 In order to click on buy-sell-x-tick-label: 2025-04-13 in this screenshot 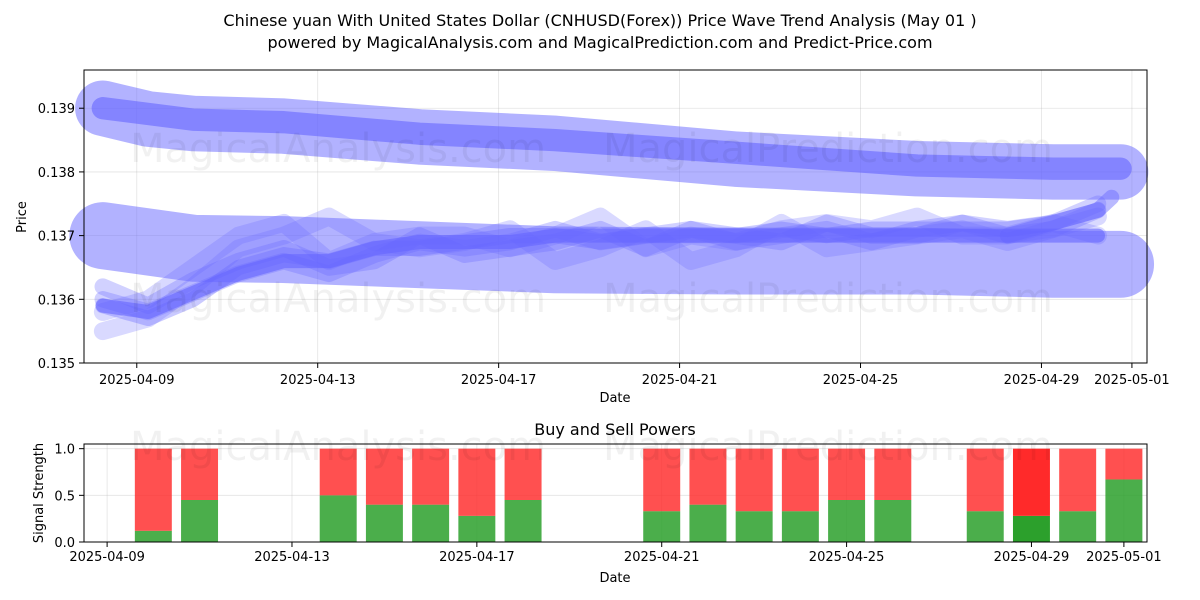, I will do `click(292, 557)`.